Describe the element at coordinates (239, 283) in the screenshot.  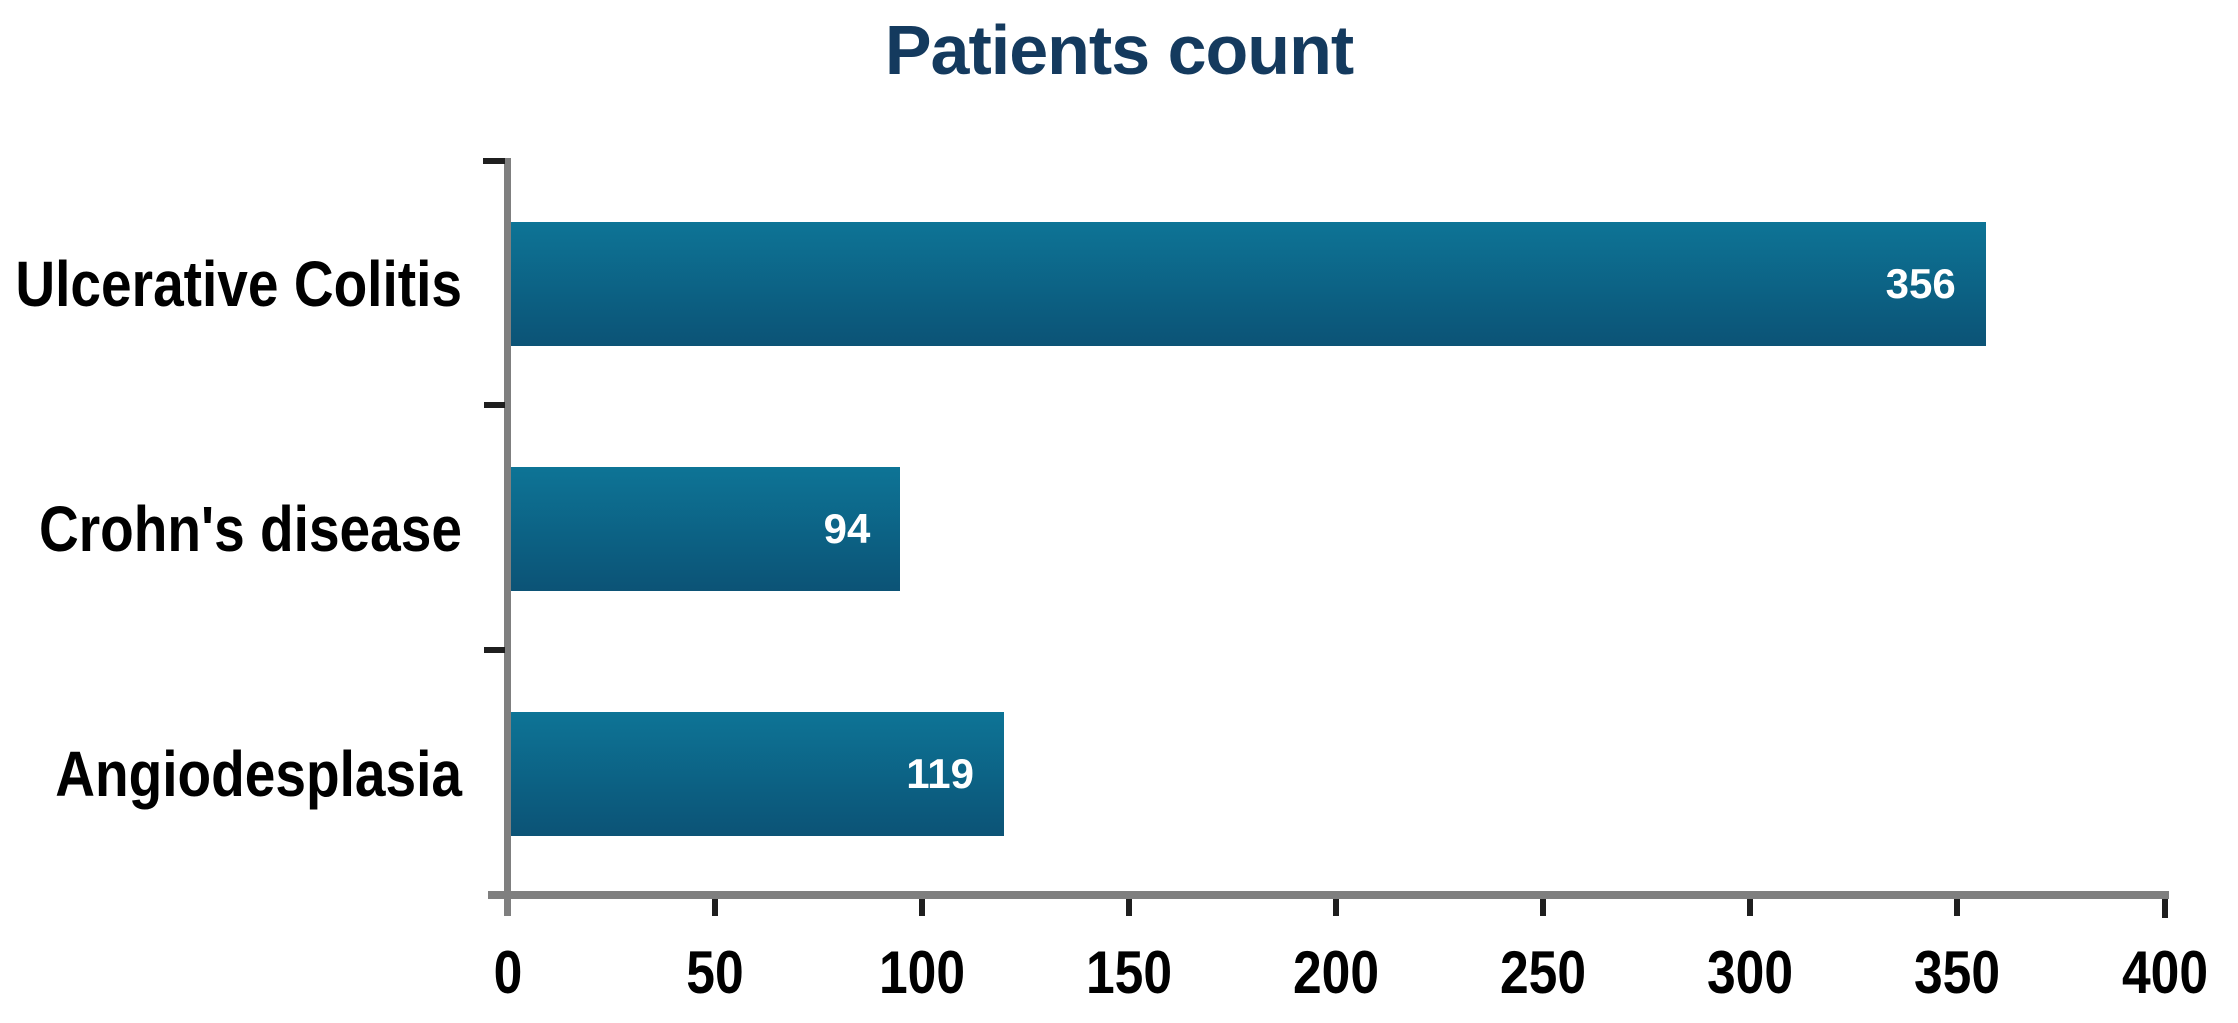
I see `category-label: Ulcerative Colitis` at that location.